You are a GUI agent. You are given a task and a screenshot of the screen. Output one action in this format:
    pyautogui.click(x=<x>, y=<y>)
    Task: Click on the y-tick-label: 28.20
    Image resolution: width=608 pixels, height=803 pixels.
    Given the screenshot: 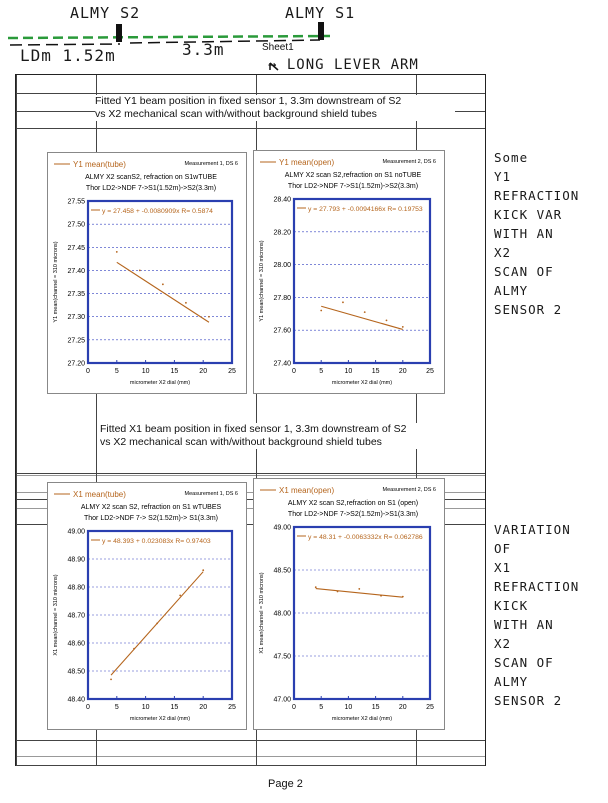 What is the action you would take?
    pyautogui.click(x=282, y=232)
    